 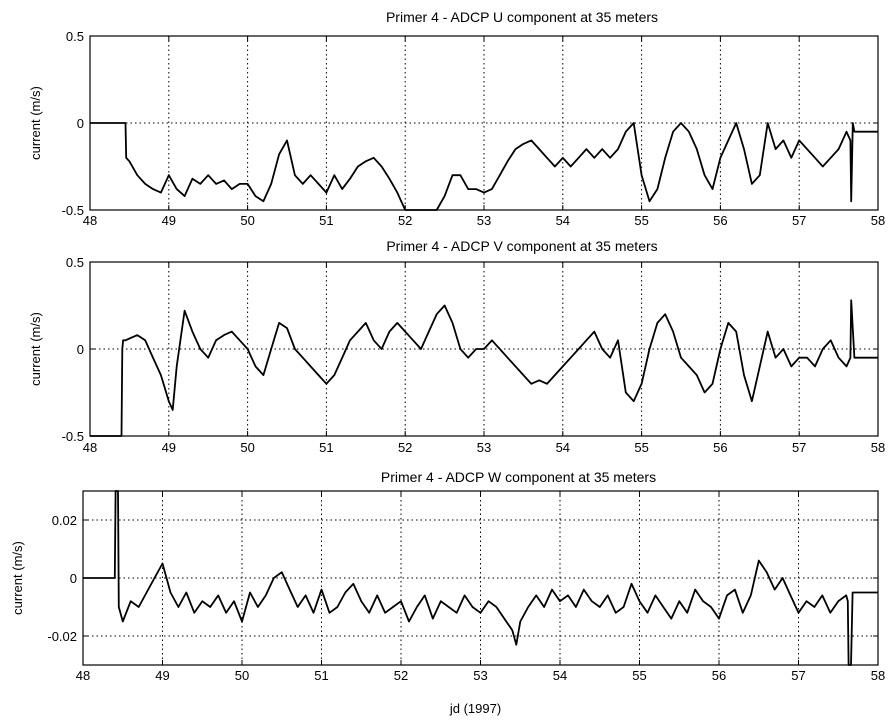 I want to click on x-axis-label: jd (1997), so click(x=475, y=708).